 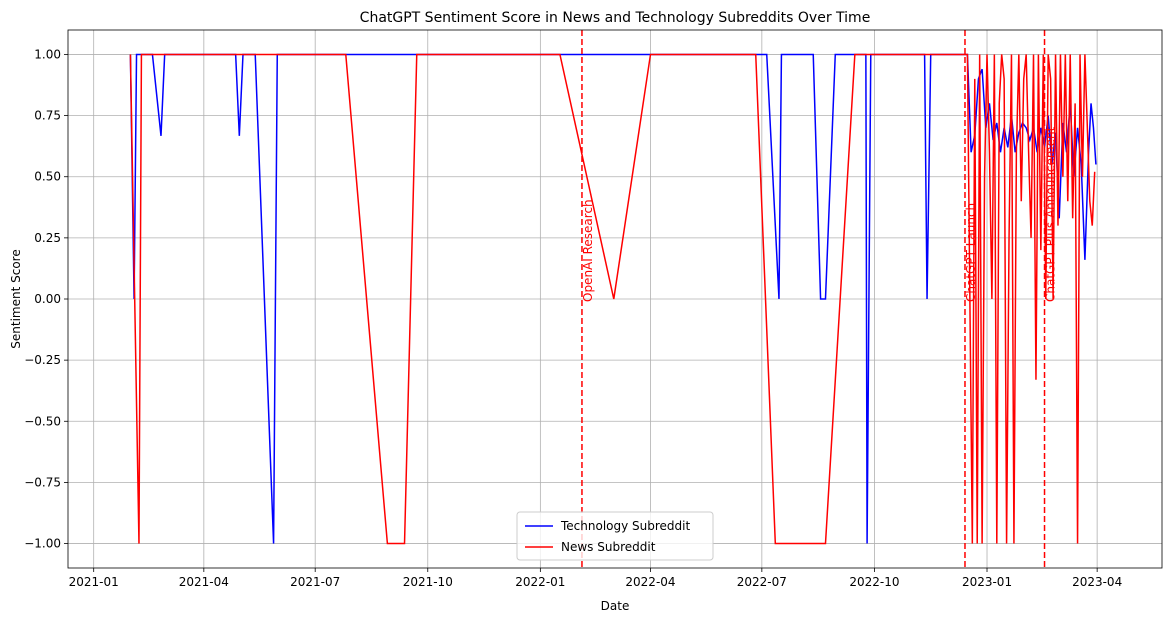 I want to click on x-tick-label: 2022-07, so click(x=762, y=582).